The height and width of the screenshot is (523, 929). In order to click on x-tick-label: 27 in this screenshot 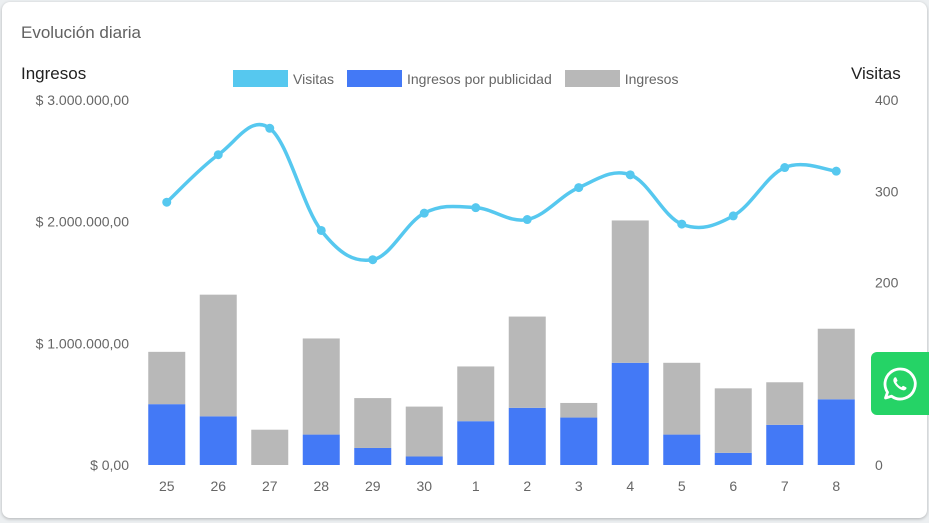, I will do `click(270, 486)`.